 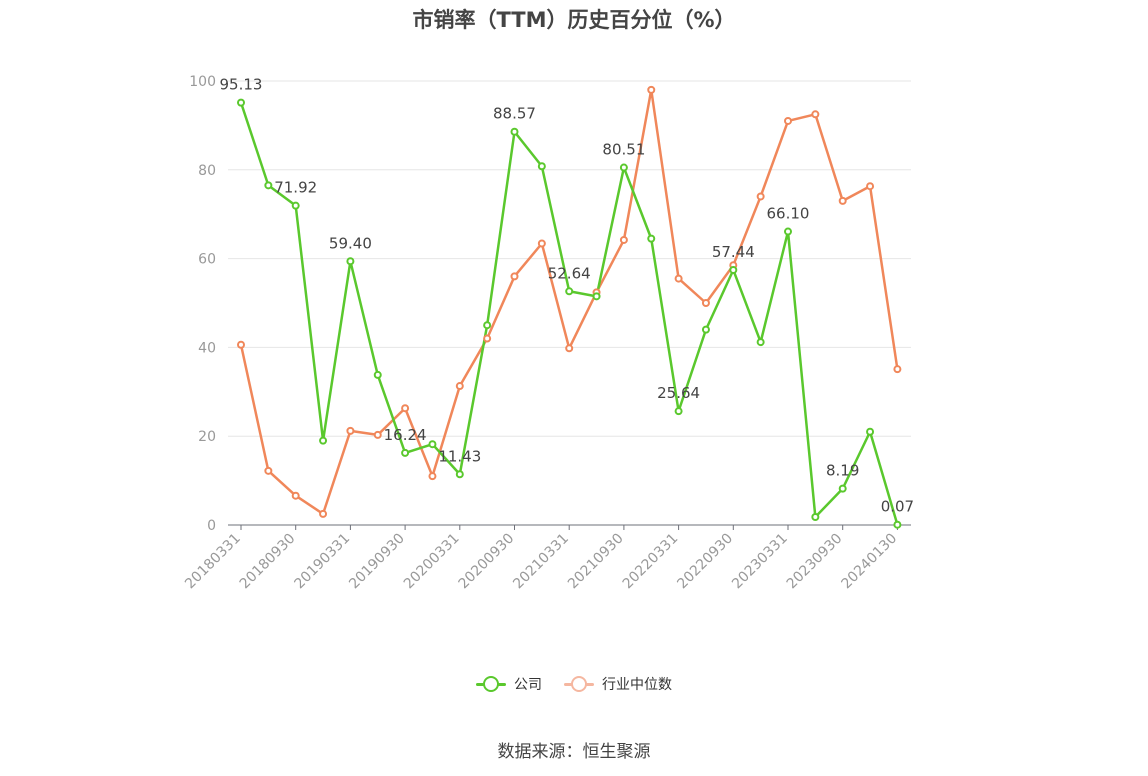 I want to click on x-tick-label: 20200930, so click(x=487, y=562).